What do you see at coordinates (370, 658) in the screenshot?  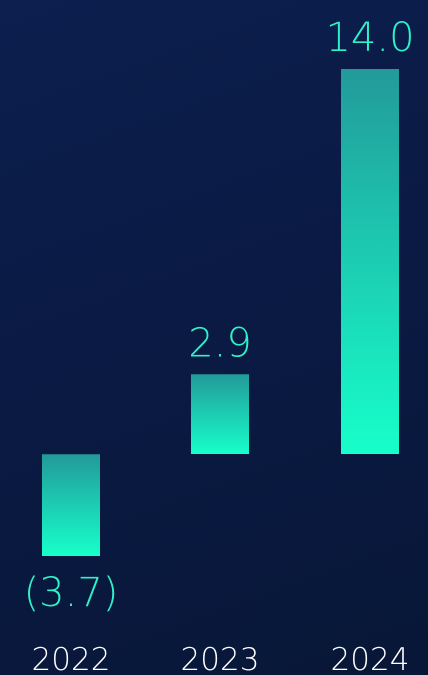 I see `x-tick-label-2024: 2024` at bounding box center [370, 658].